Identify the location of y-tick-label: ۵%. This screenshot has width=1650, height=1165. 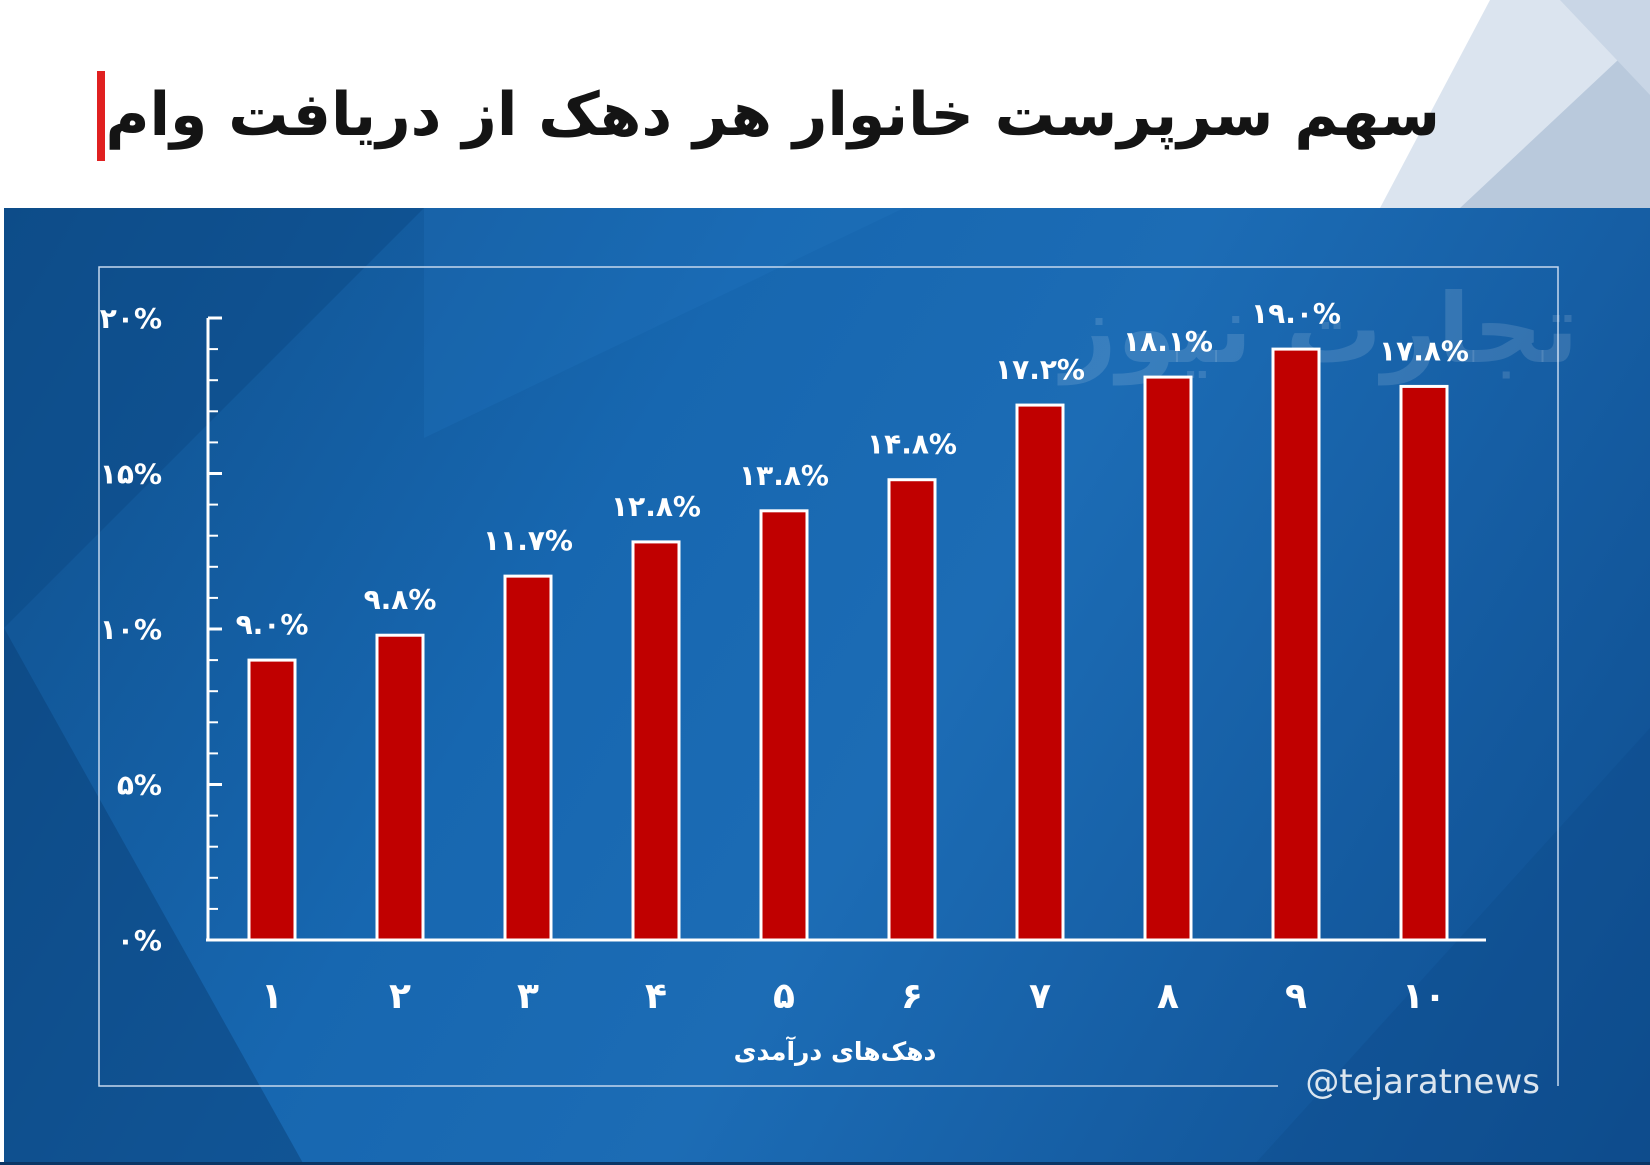
(139, 785).